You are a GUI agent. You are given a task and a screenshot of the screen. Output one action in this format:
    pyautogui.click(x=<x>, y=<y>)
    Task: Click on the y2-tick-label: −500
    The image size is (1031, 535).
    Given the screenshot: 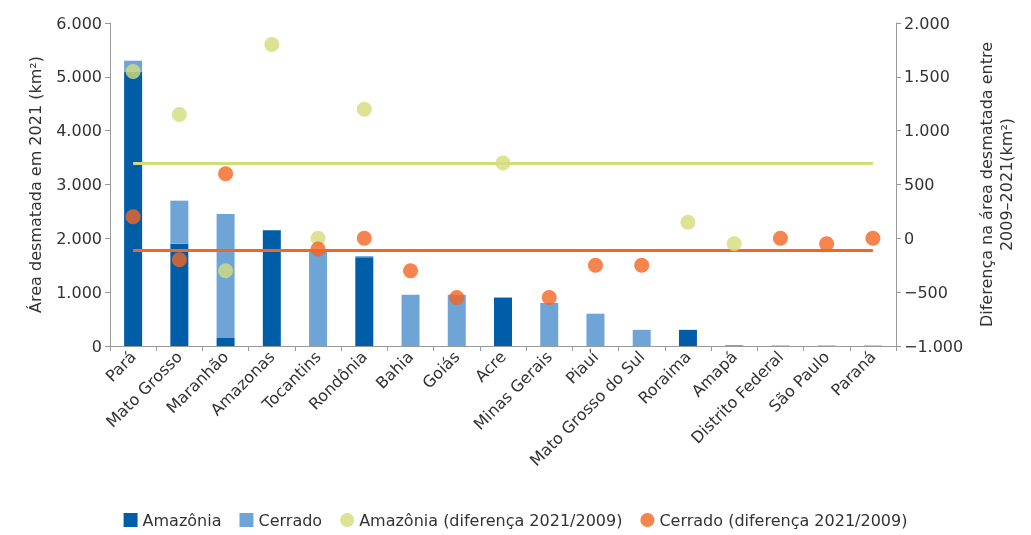 What is the action you would take?
    pyautogui.click(x=926, y=292)
    